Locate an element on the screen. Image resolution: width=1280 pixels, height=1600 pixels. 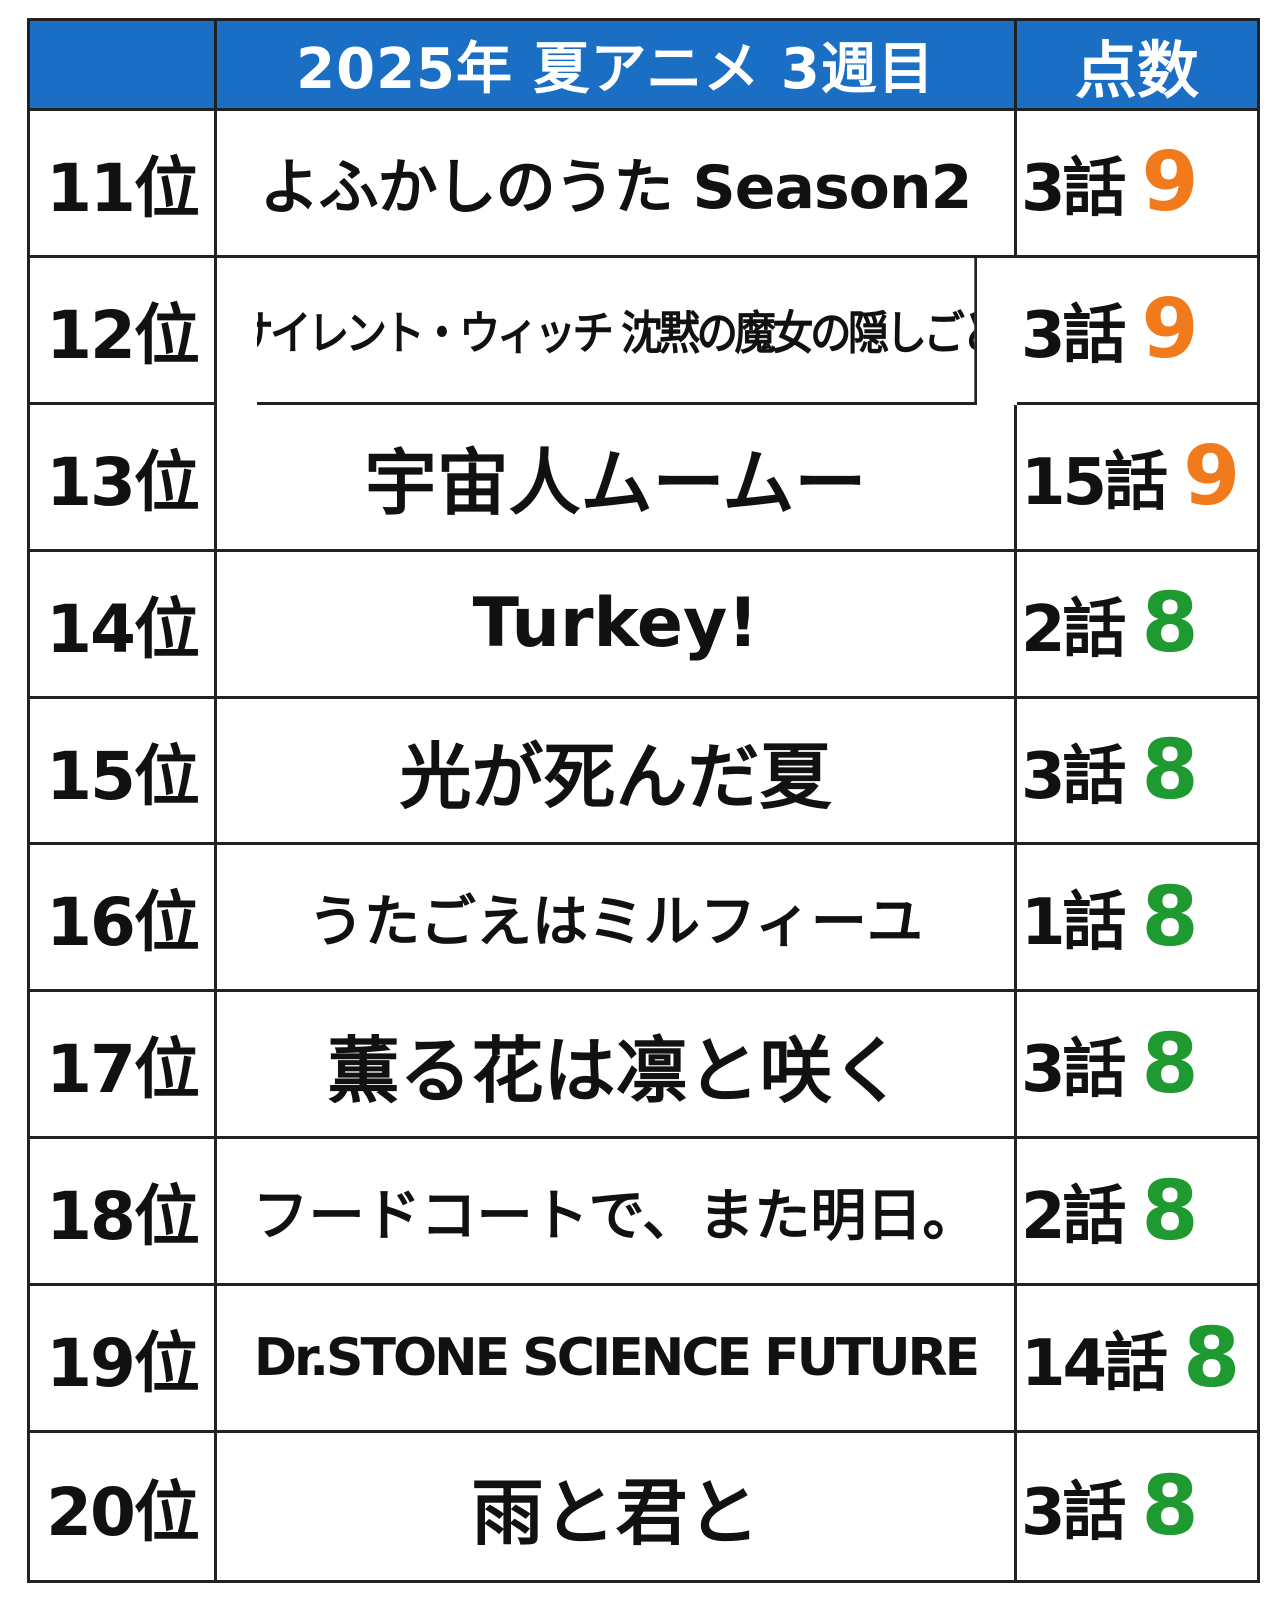
rank-cell: 16位 is located at coordinates (123, 919).